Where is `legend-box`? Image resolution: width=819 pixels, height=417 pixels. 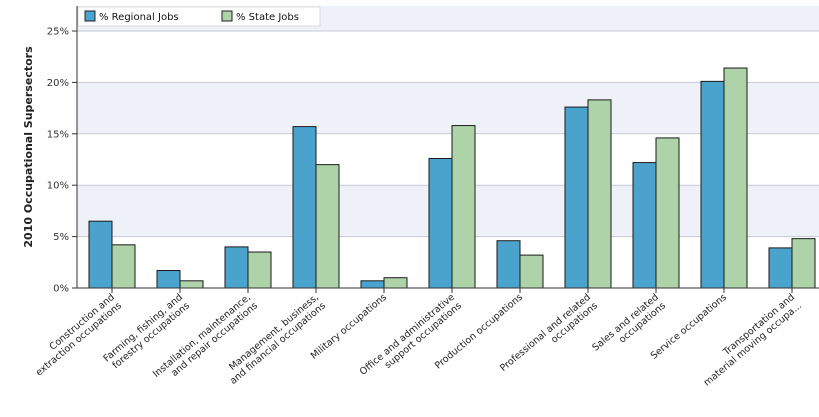 legend-box is located at coordinates (199, 16).